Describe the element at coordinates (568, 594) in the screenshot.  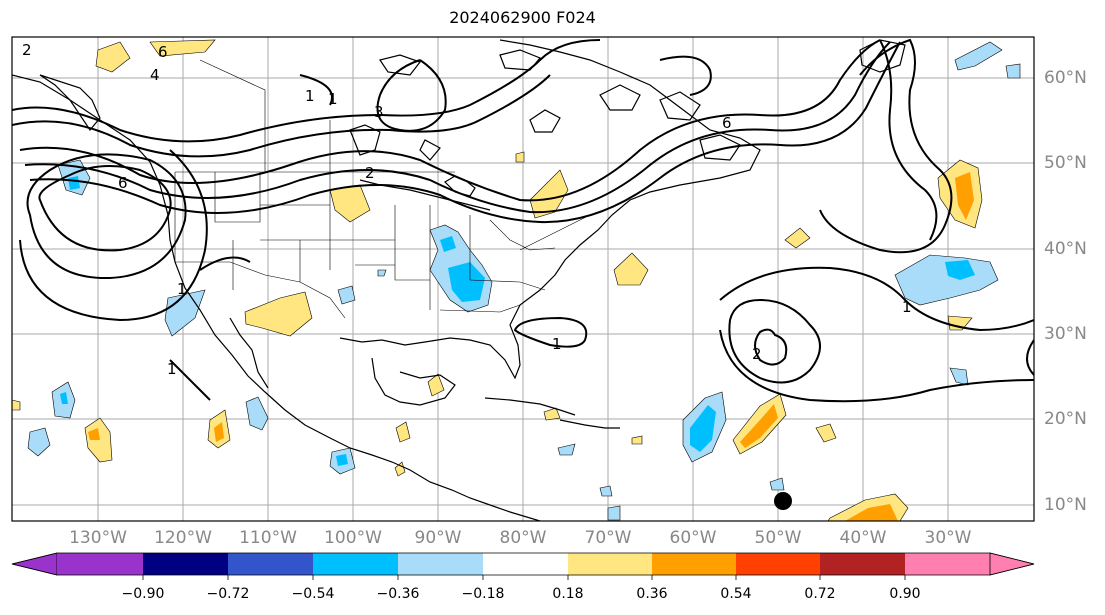
I see `colorbar-tick-label: 0.18` at that location.